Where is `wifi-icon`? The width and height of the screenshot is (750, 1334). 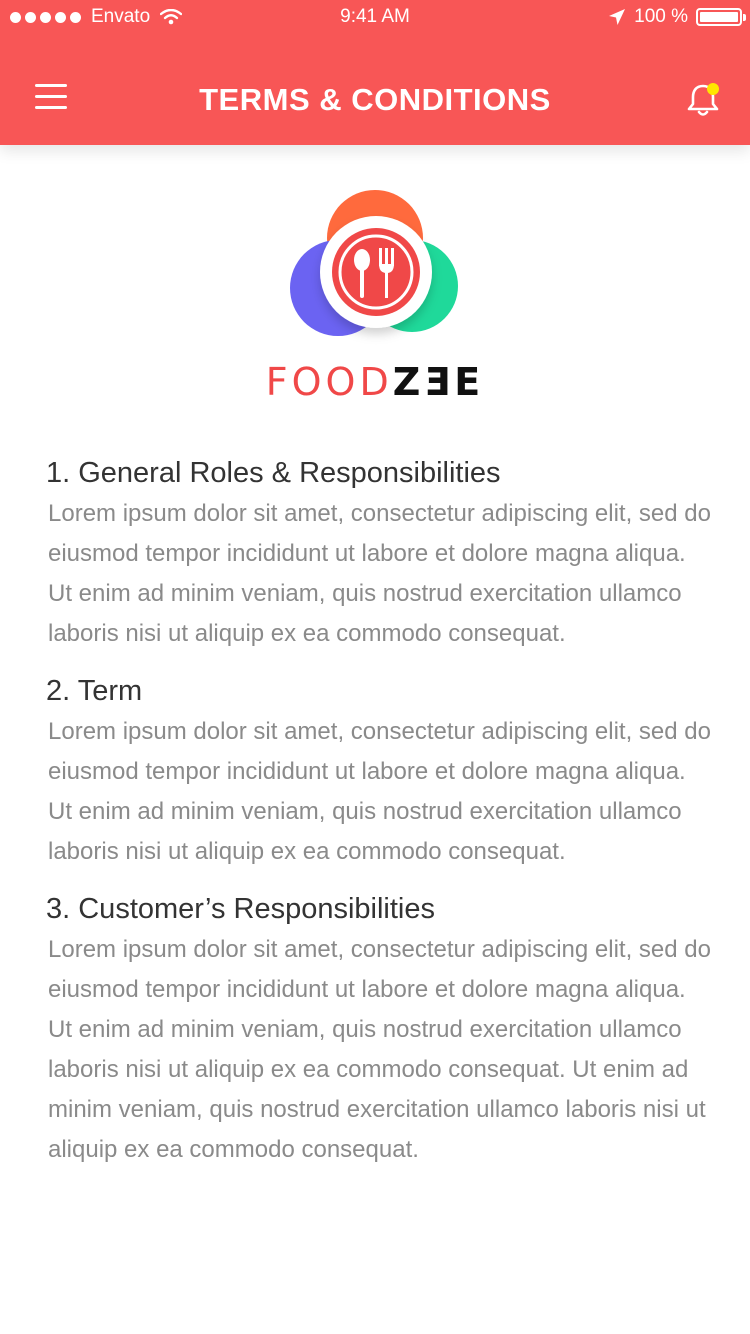
wifi-icon is located at coordinates (171, 17).